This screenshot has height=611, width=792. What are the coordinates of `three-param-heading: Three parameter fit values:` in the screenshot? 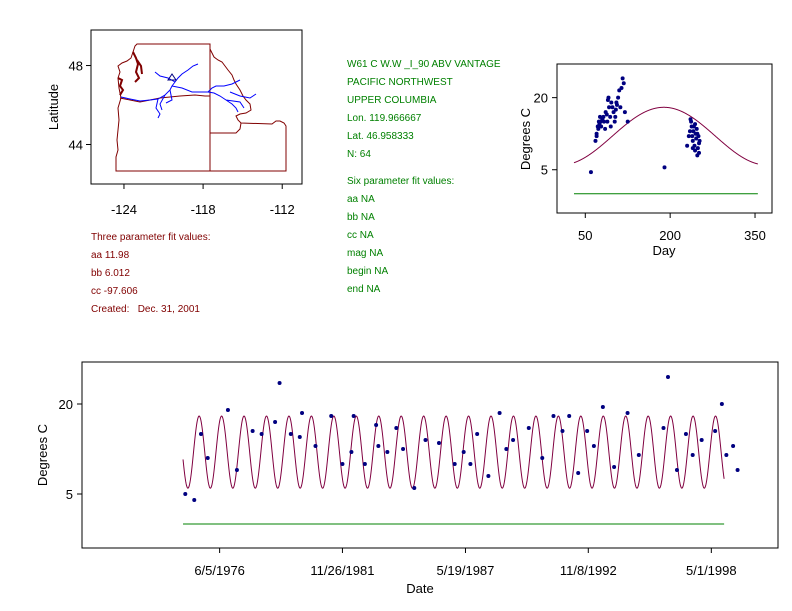 It's located at (151, 237).